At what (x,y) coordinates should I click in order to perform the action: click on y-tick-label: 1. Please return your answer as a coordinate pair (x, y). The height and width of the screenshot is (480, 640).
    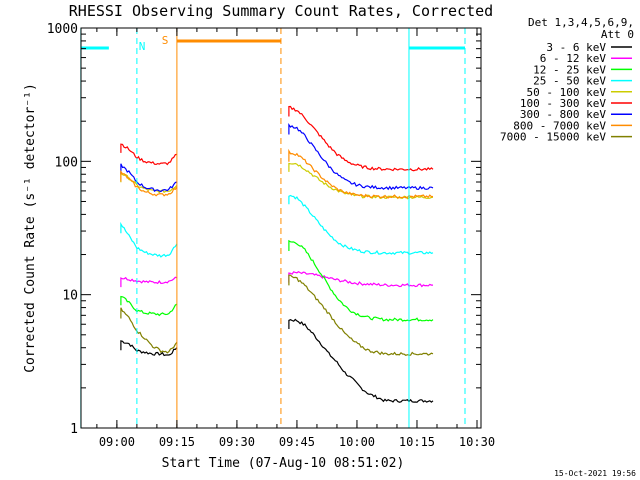
    Looking at the image, I should click on (74, 429).